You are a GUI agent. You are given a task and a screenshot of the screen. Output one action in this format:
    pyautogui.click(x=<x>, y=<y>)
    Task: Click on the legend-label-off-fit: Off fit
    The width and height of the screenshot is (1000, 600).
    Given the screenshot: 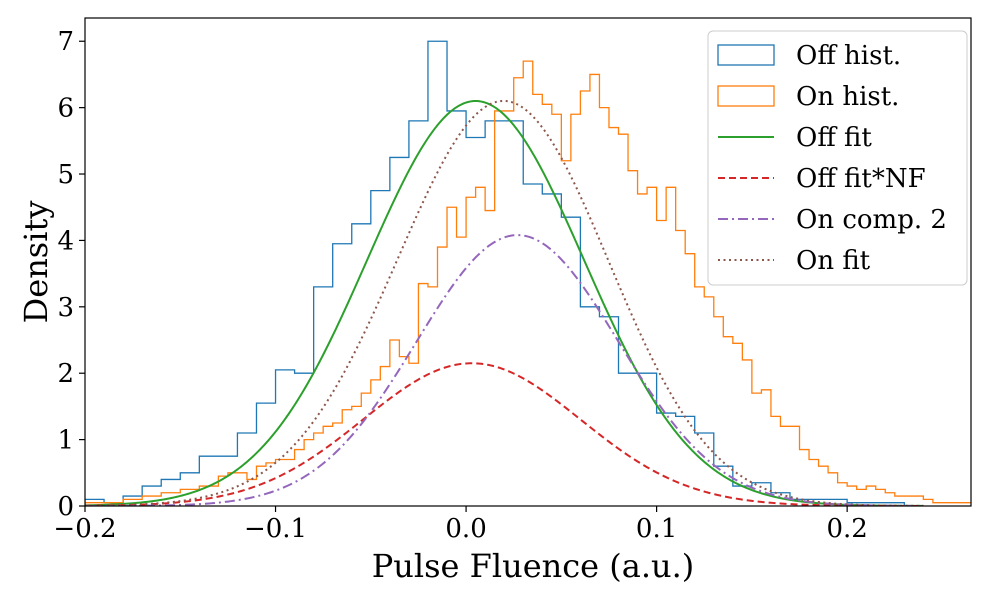 What is the action you would take?
    pyautogui.click(x=834, y=138)
    